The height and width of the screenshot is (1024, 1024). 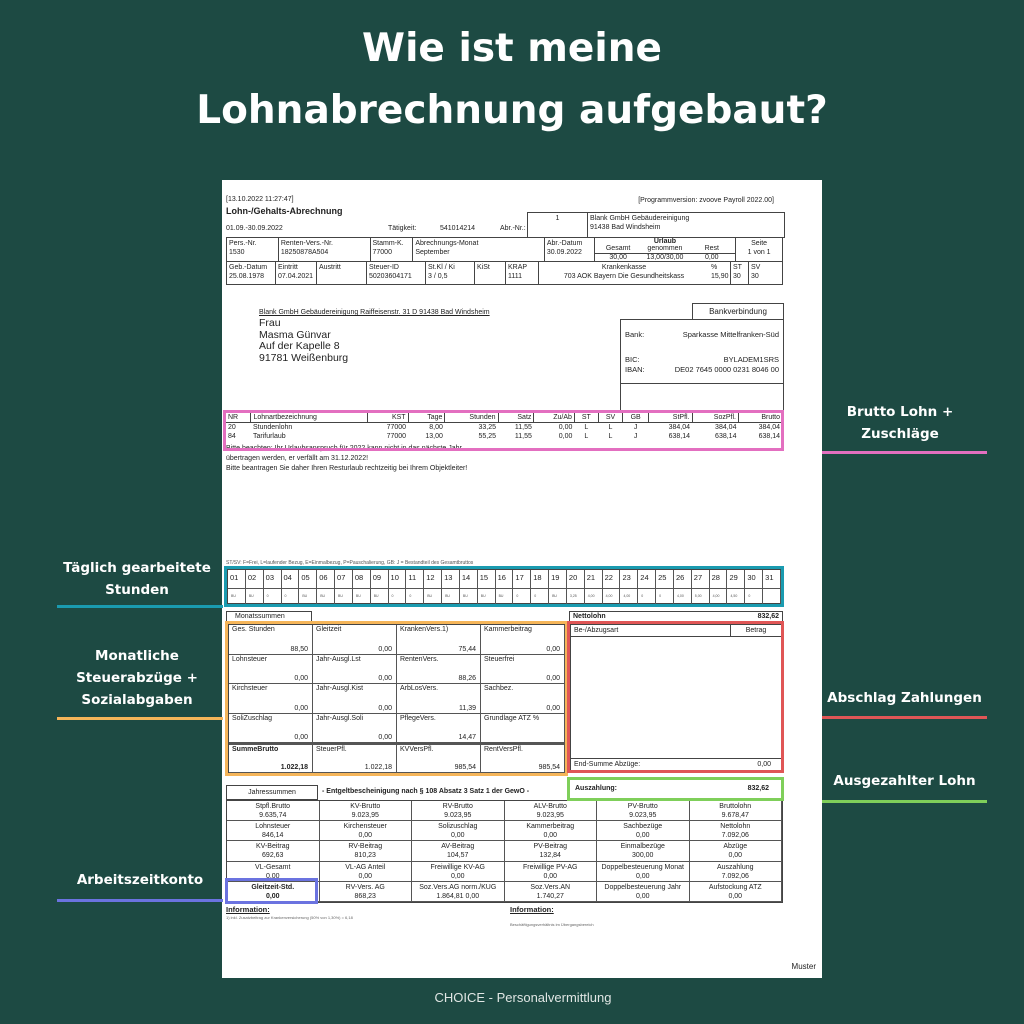 What do you see at coordinates (306, 243) in the screenshot?
I see `cell-label: Renten-Vers.-Nr.` at bounding box center [306, 243].